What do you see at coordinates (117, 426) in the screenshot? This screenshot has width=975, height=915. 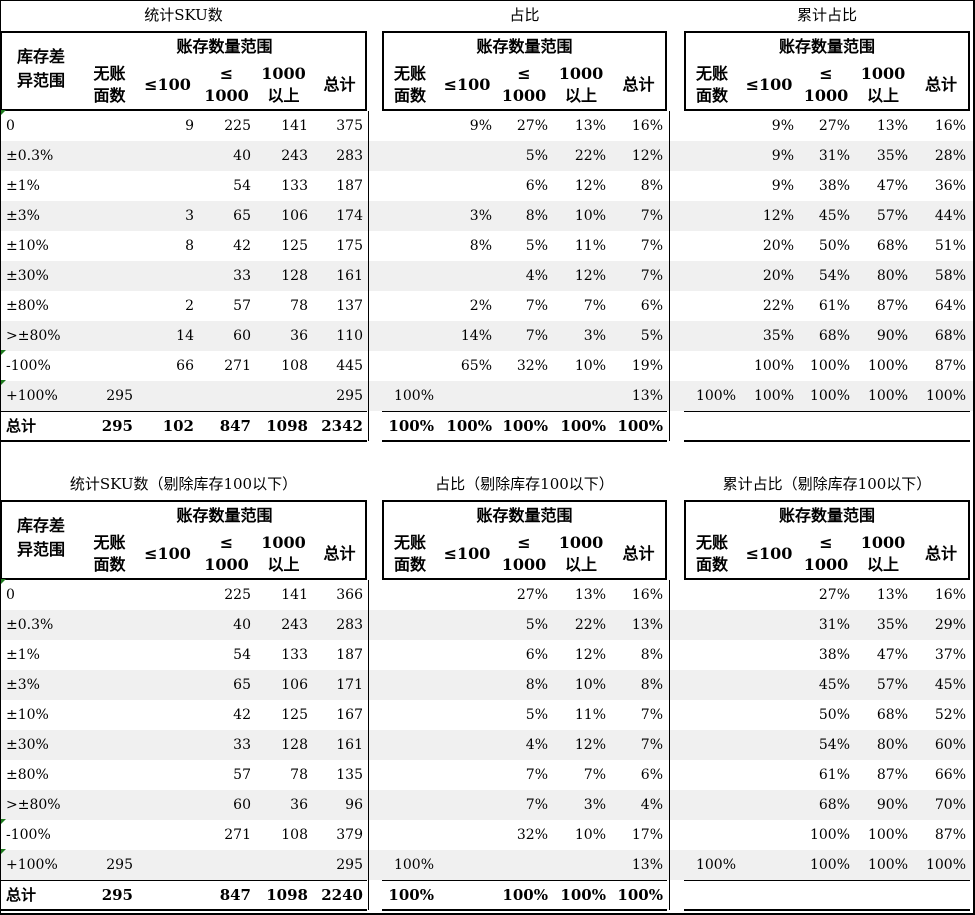 I see `total-cell: 295` at bounding box center [117, 426].